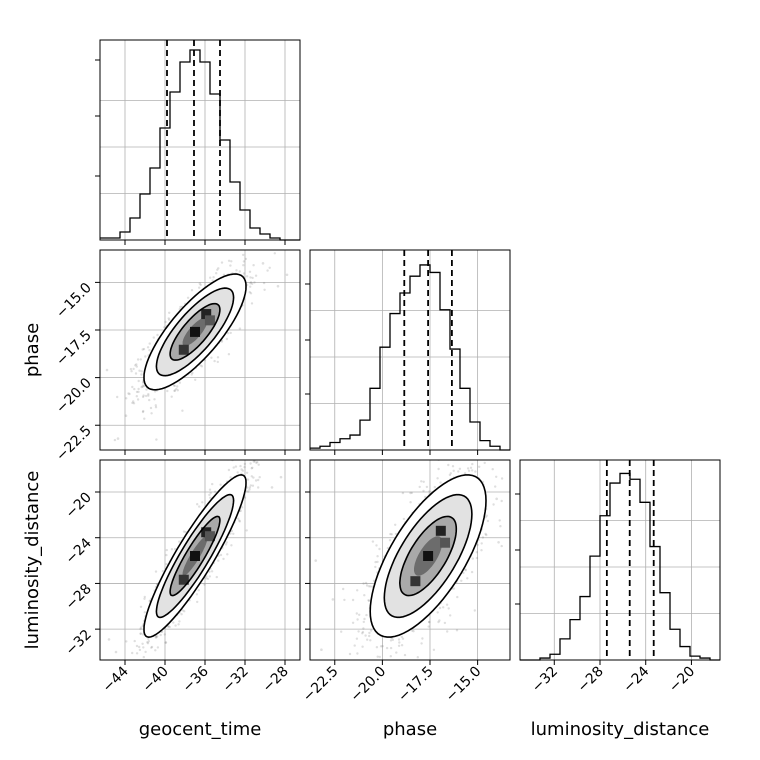 The height and width of the screenshot is (760, 760). Describe the element at coordinates (79, 643) in the screenshot. I see `y-tick-label: −32` at that location.